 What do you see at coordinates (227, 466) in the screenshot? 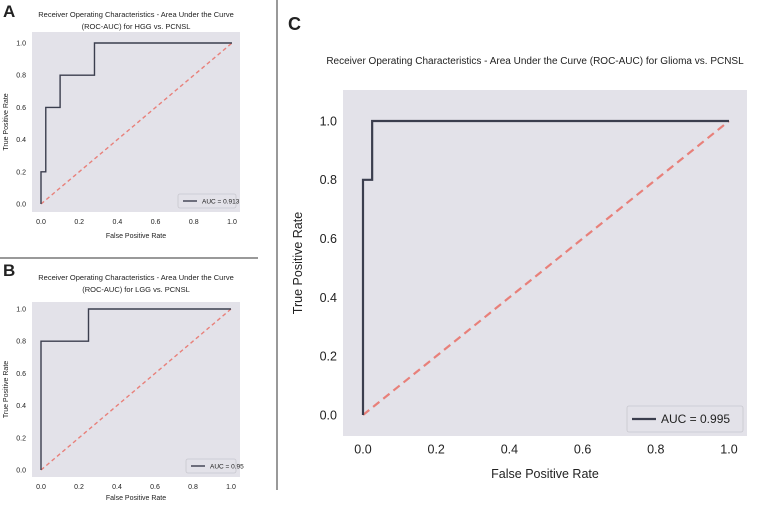
I see `legend-label: AUC = 0.95` at bounding box center [227, 466].